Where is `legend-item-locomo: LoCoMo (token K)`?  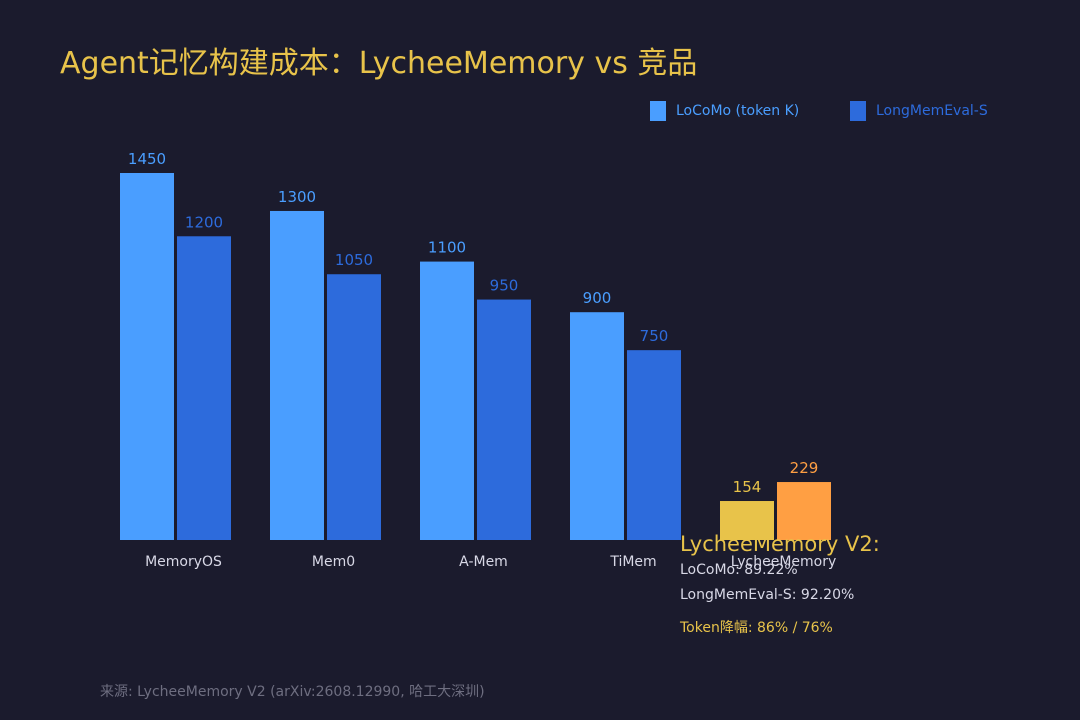
legend-item-locomo: LoCoMo (token K) is located at coordinates (724, 111).